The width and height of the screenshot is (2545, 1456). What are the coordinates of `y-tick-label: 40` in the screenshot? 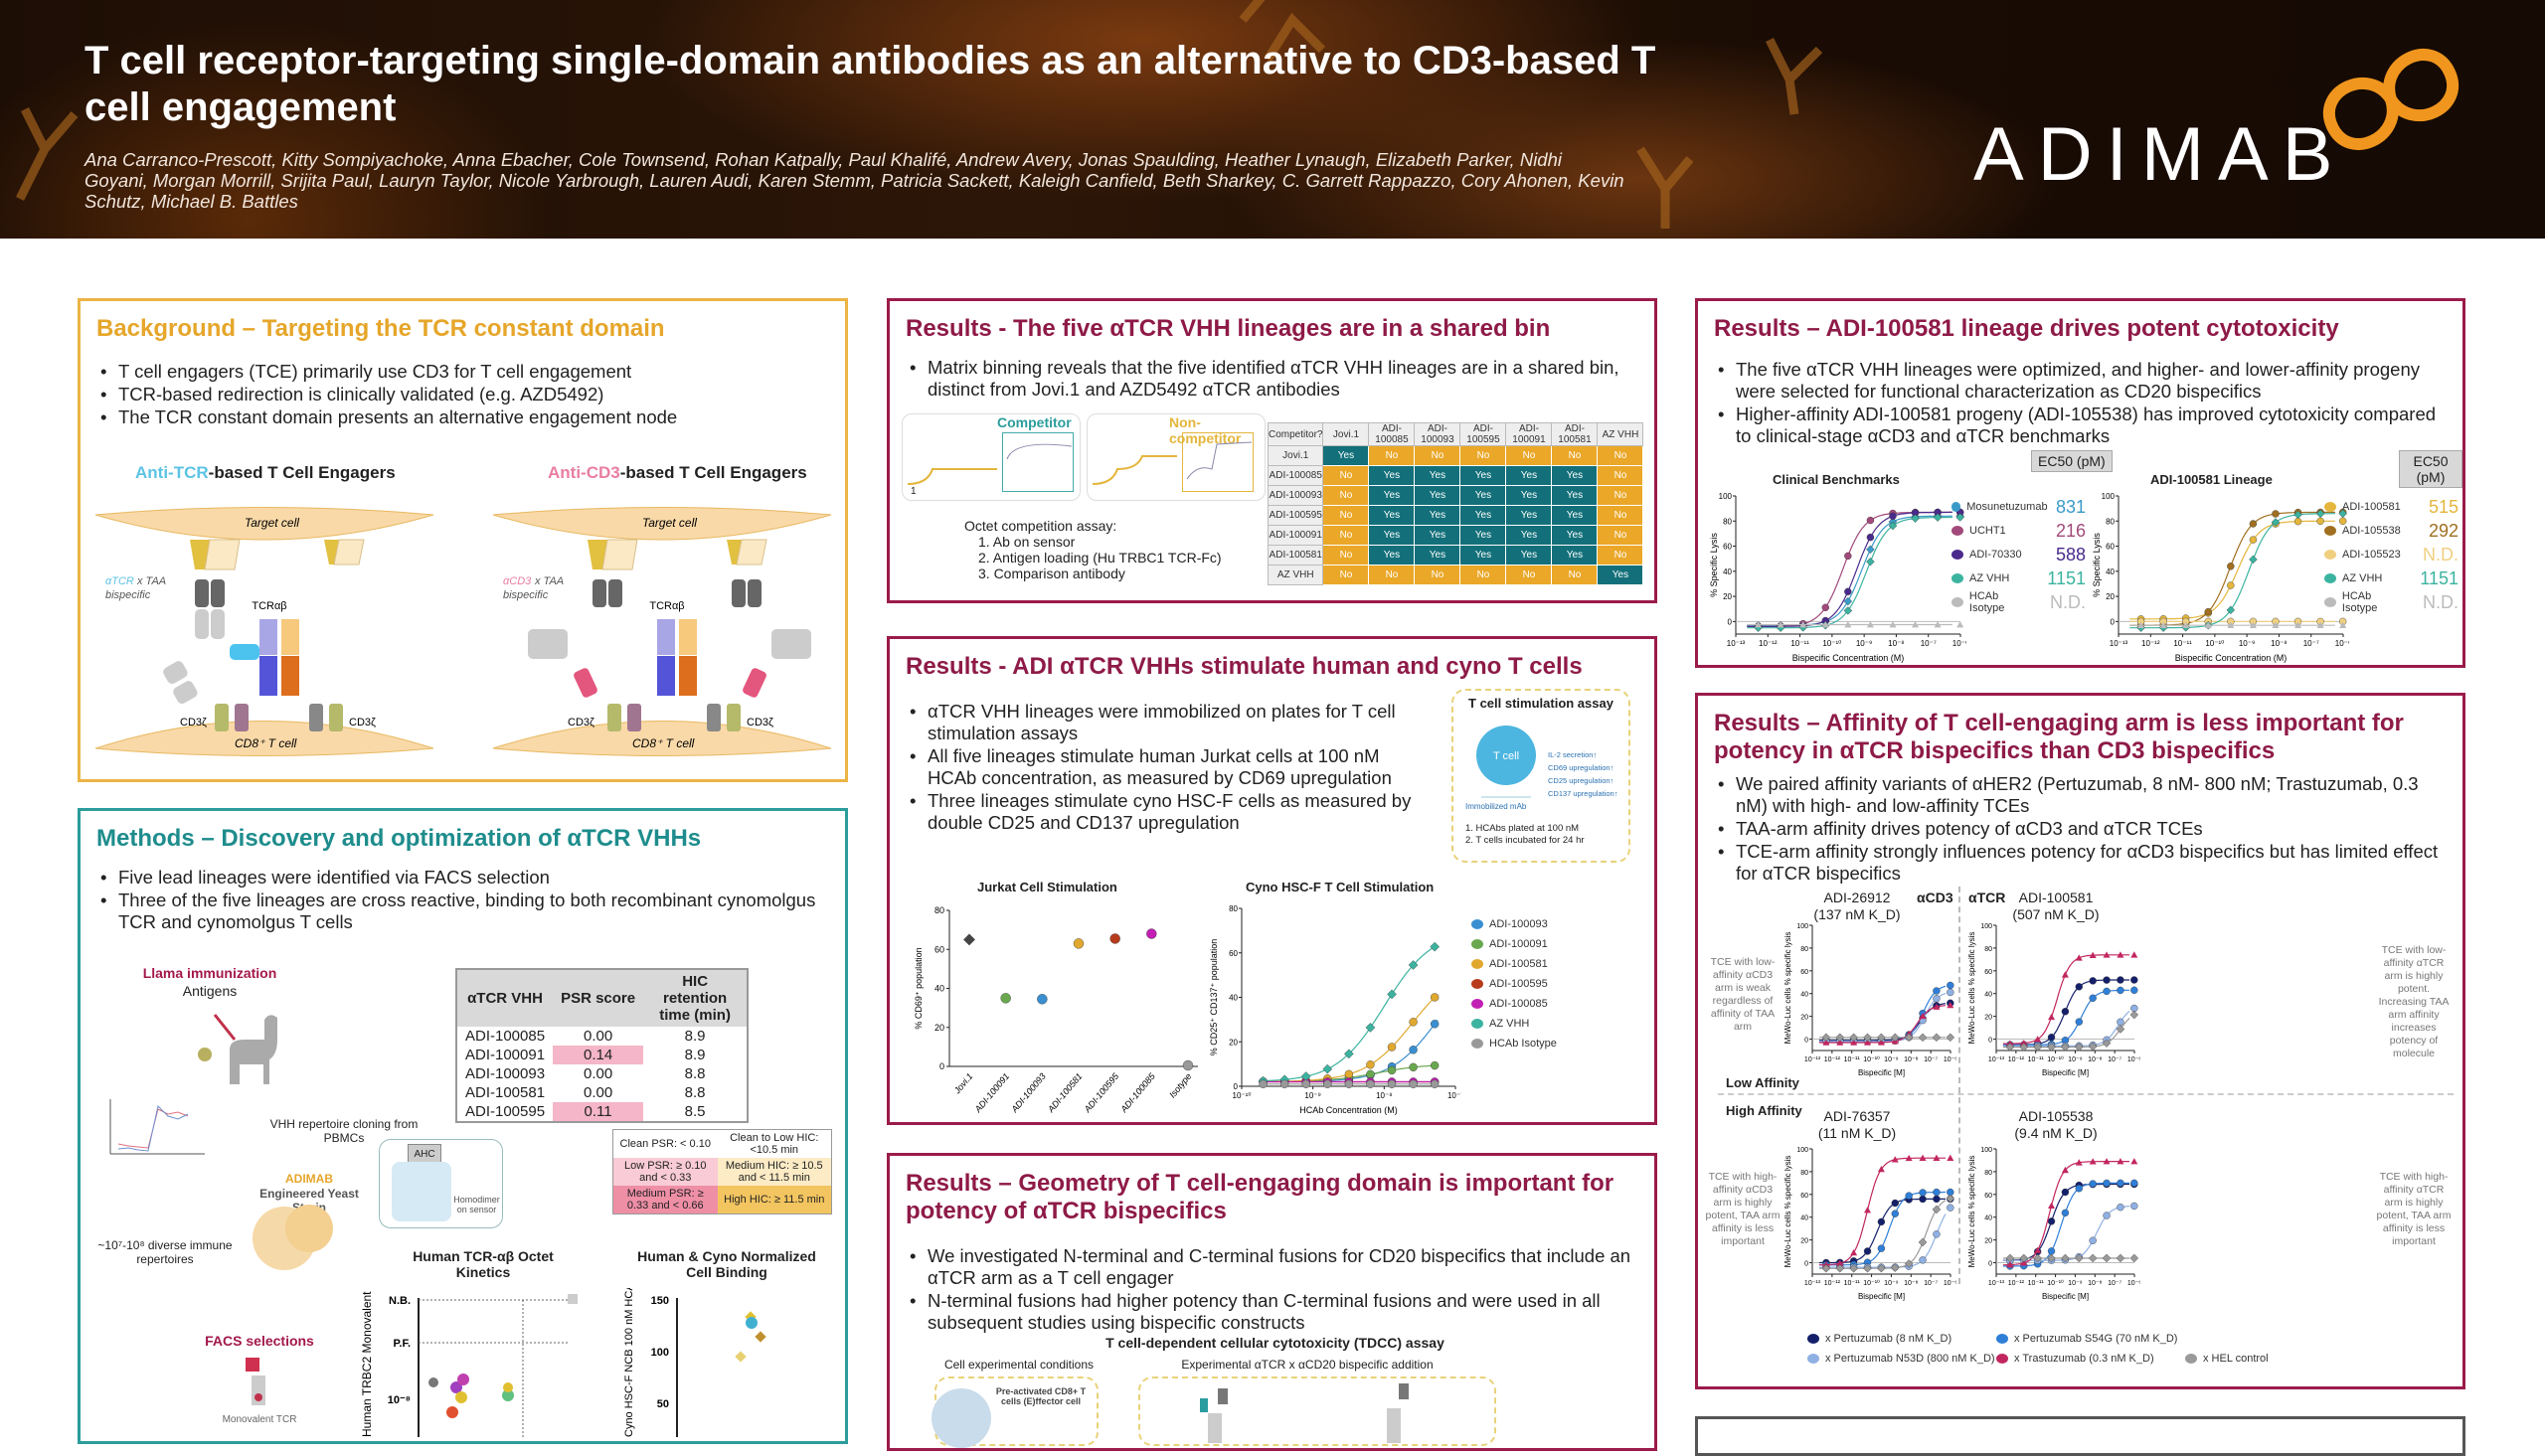 It's located at (1804, 995).